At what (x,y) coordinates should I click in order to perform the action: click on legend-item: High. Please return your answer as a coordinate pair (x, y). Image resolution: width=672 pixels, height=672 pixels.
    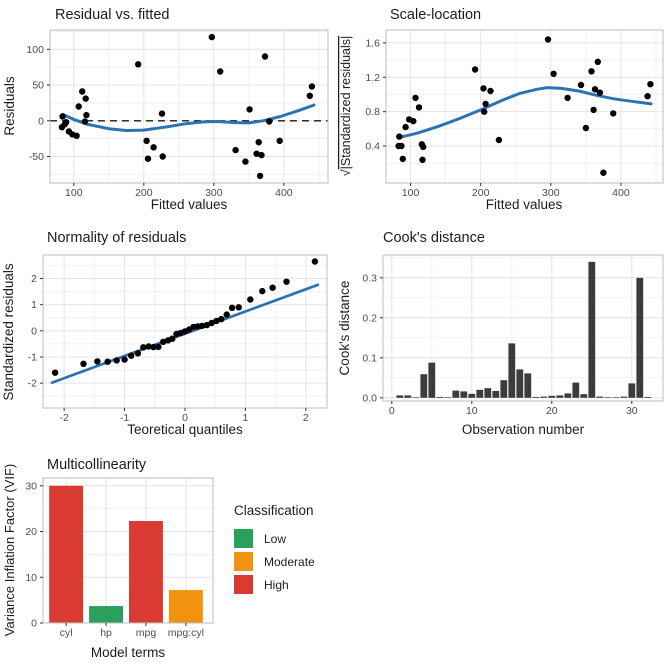
    Looking at the image, I should click on (274, 584).